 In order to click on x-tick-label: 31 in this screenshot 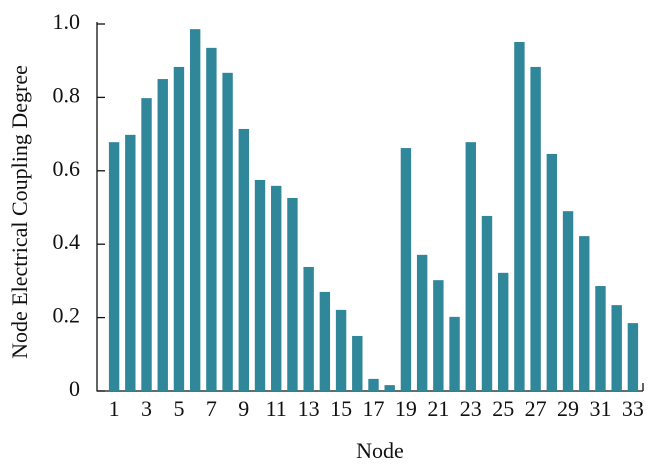, I will do `click(600, 408)`.